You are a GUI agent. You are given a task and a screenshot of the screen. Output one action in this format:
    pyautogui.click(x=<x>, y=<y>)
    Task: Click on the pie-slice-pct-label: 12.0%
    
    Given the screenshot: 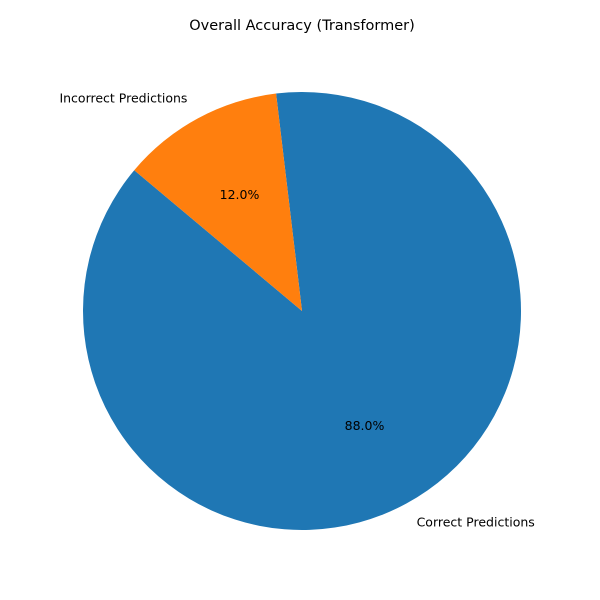 What is the action you would take?
    pyautogui.click(x=240, y=194)
    